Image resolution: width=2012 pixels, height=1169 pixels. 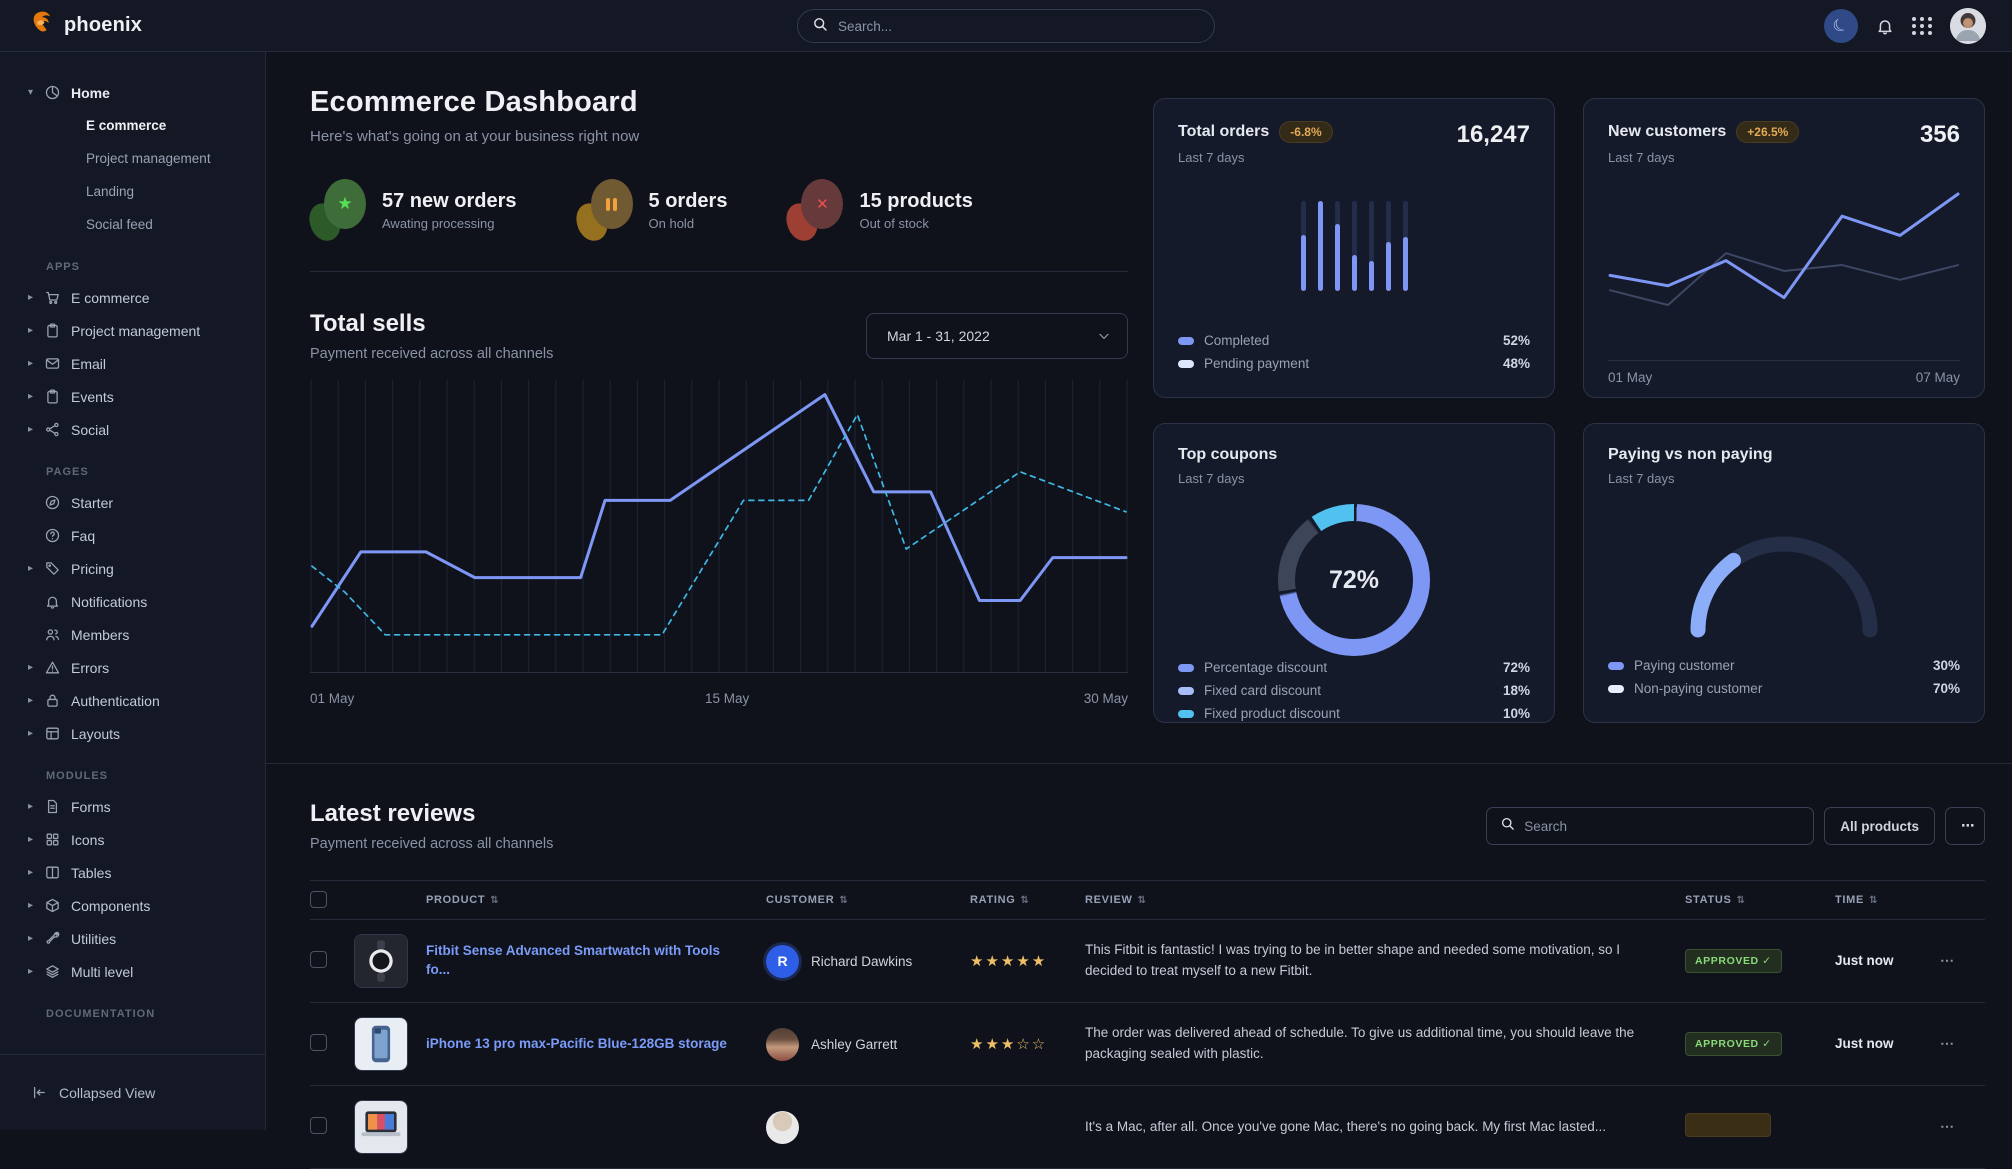 What do you see at coordinates (132, 872) in the screenshot?
I see `sidebar-item-tables: ▸ Tables` at bounding box center [132, 872].